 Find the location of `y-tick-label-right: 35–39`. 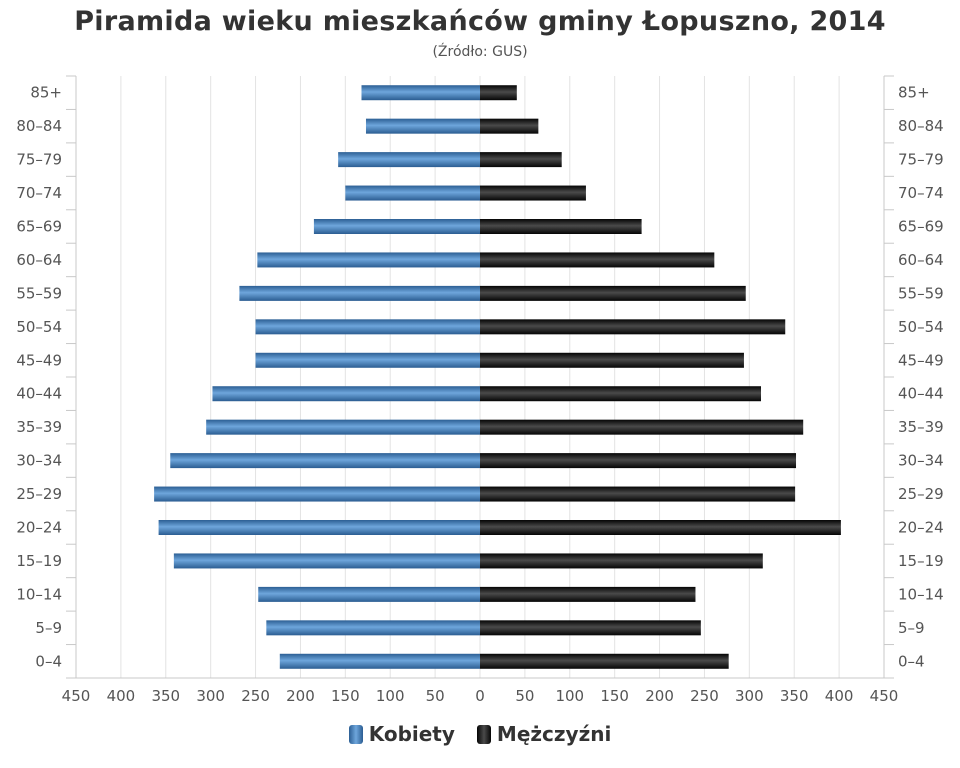

y-tick-label-right: 35–39 is located at coordinates (921, 427).